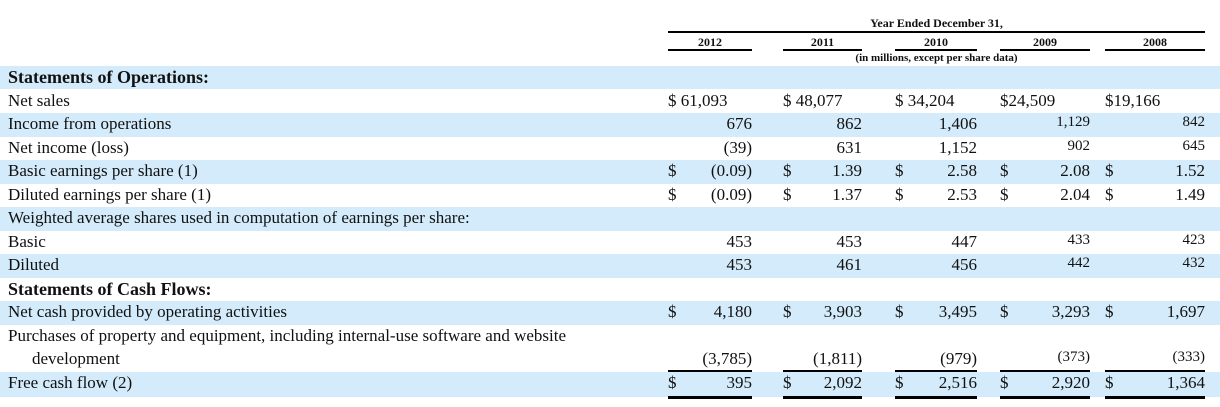 The width and height of the screenshot is (1220, 407). I want to click on value-cell: $19,166, so click(1155, 101).